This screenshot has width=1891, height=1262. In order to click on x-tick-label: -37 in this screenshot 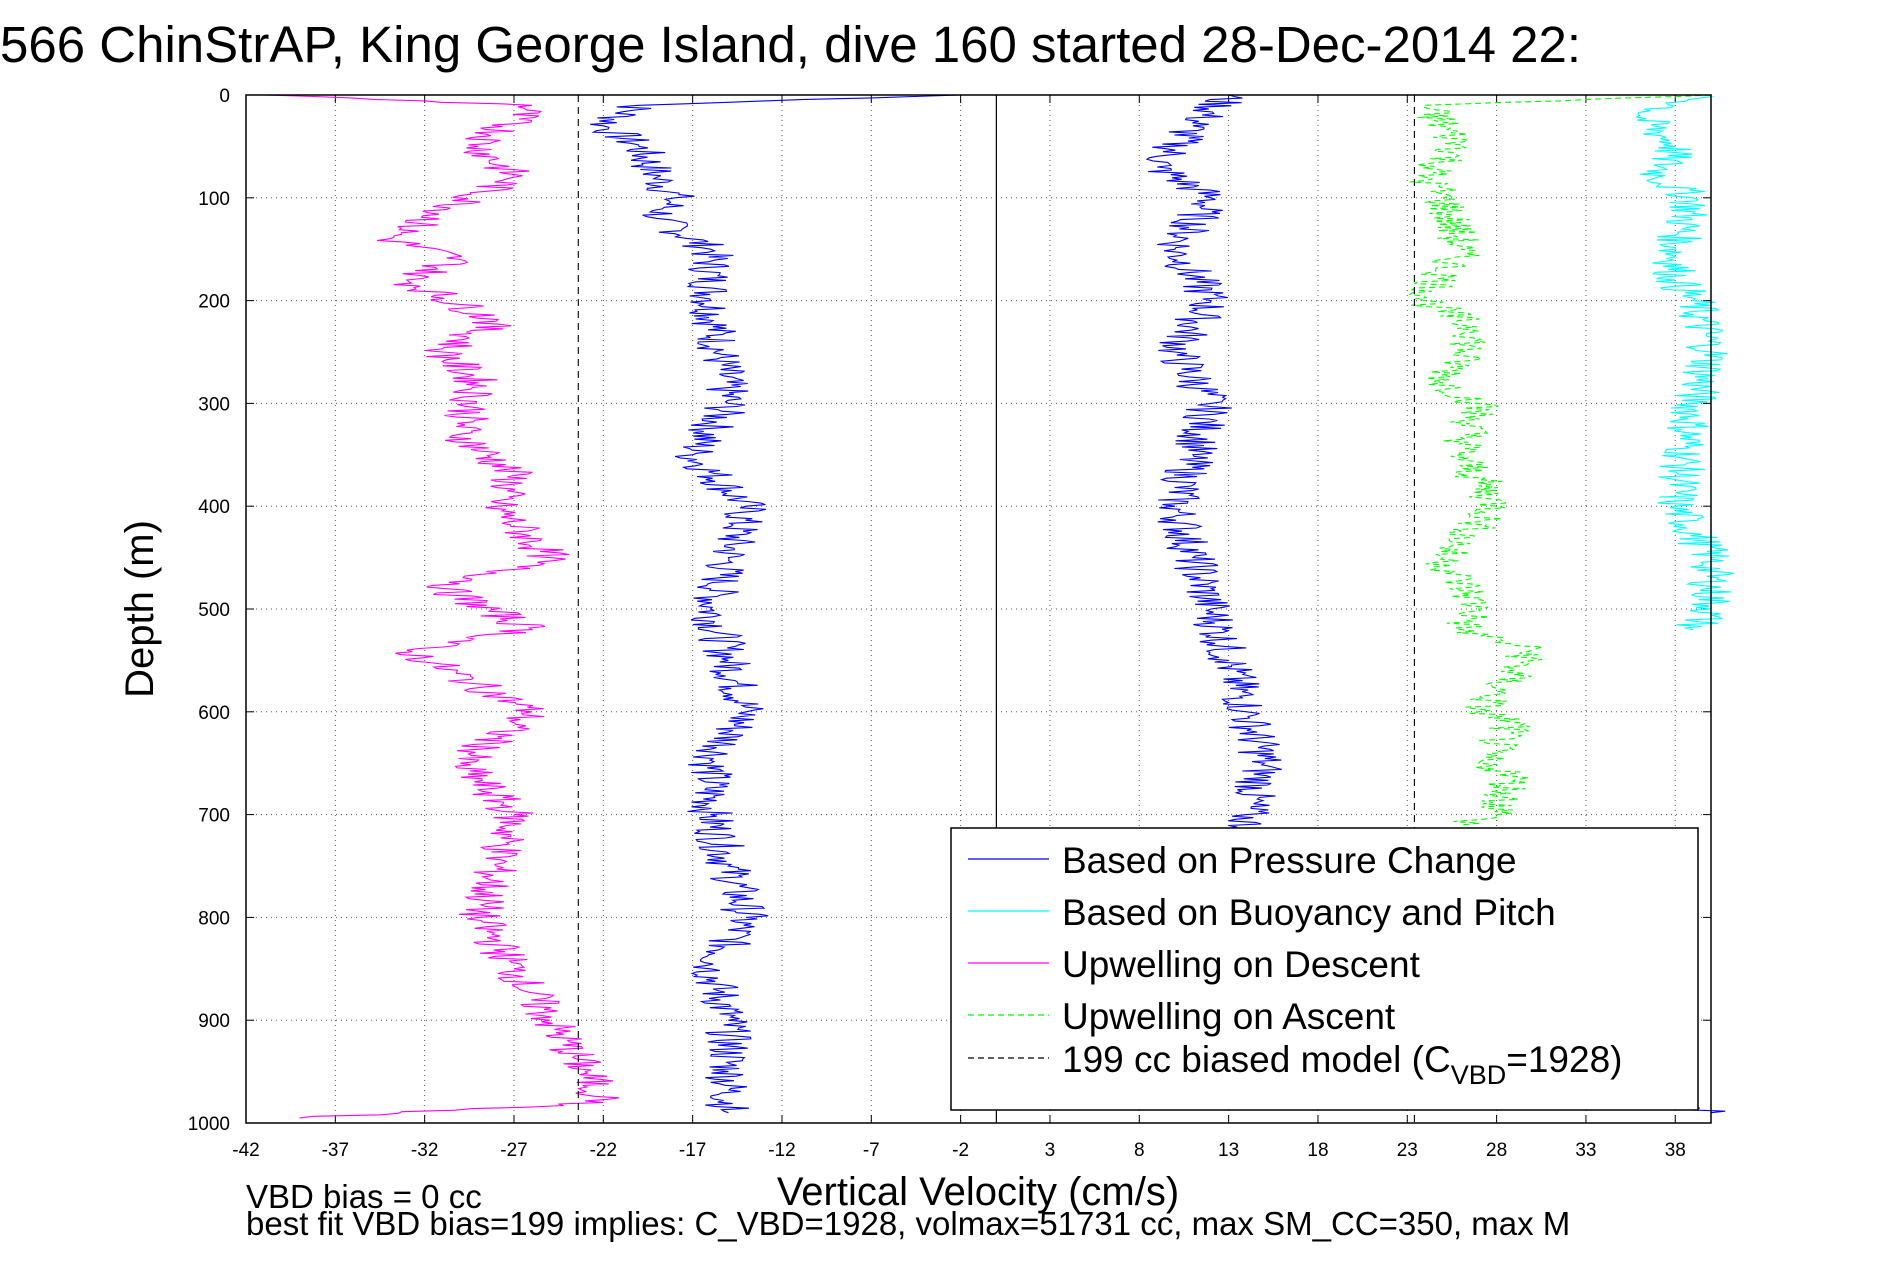, I will do `click(335, 1150)`.